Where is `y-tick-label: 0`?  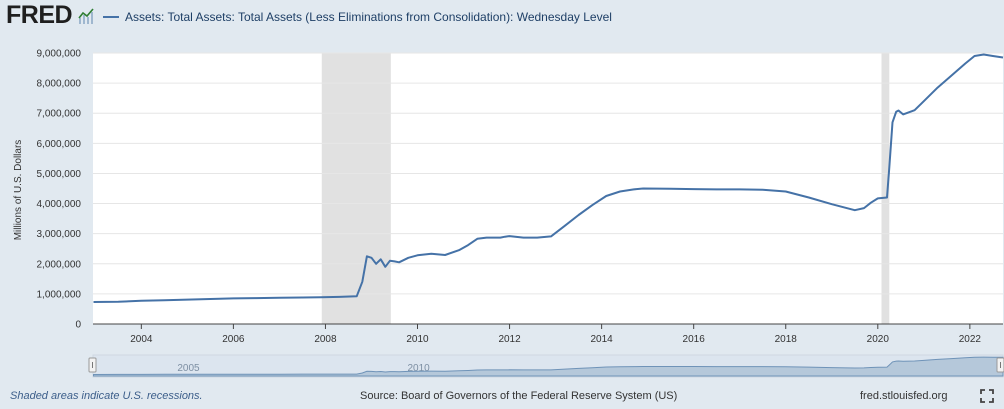
y-tick-label: 0 is located at coordinates (78, 325).